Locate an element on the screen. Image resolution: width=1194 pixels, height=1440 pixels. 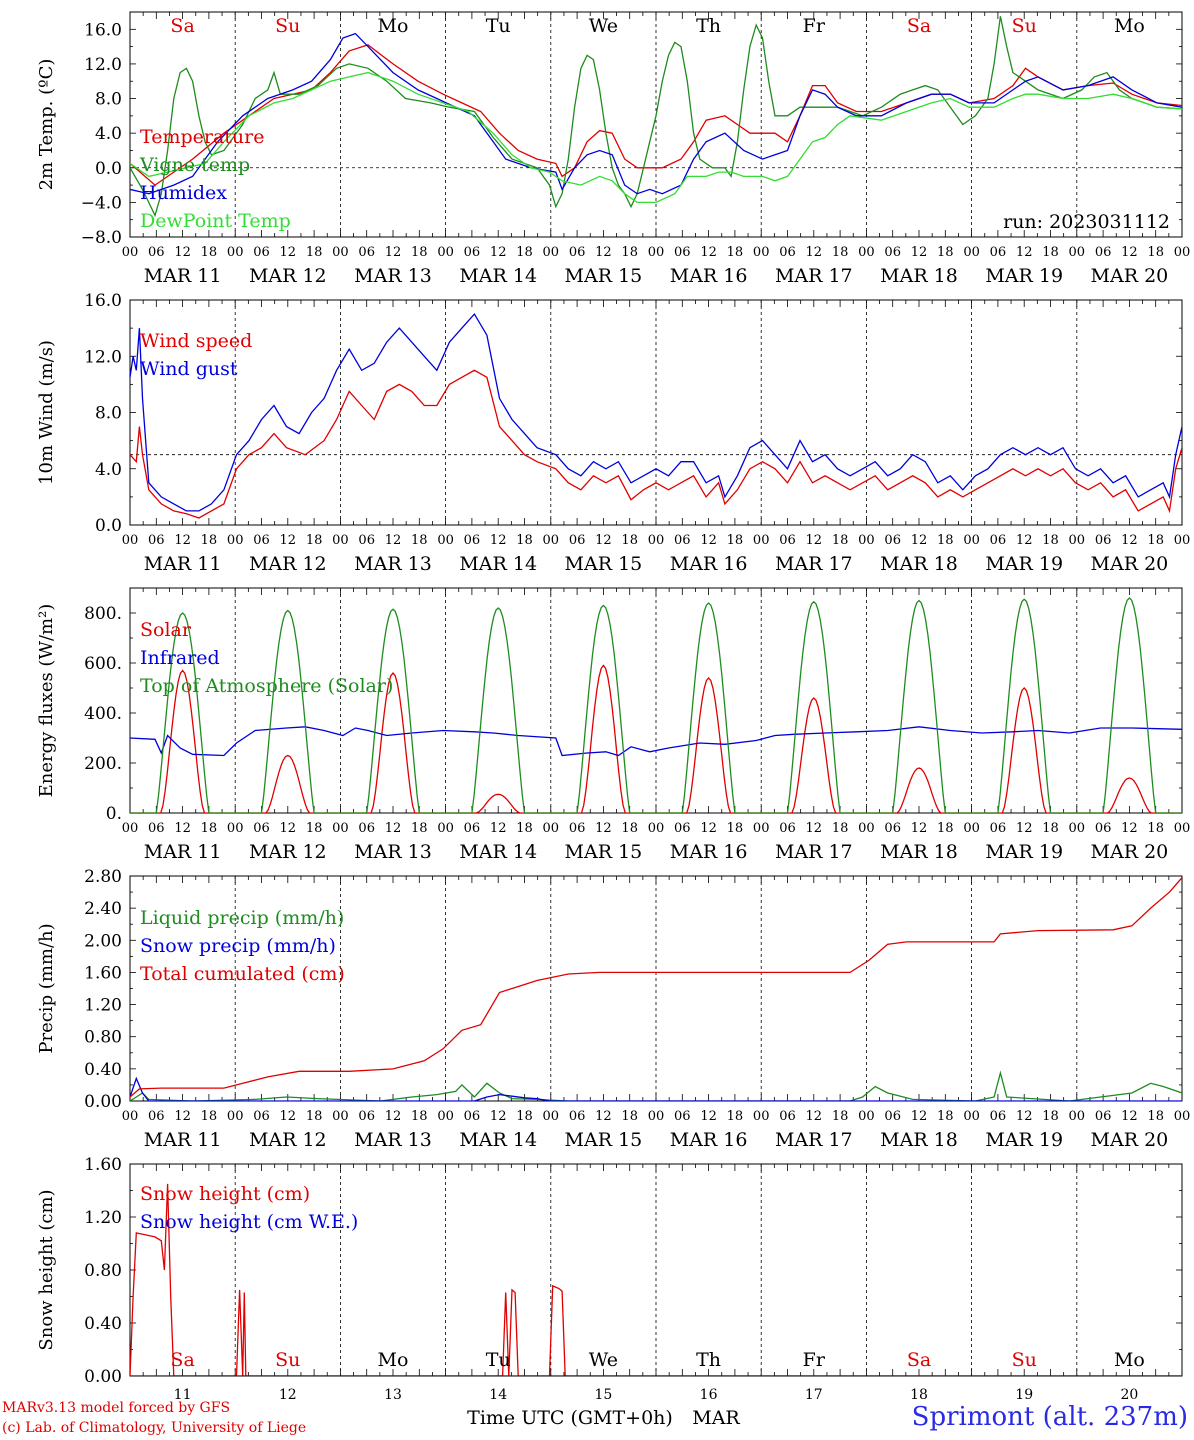
precip-legend-entry: Snow precip (mm/h) is located at coordinates (238, 946).